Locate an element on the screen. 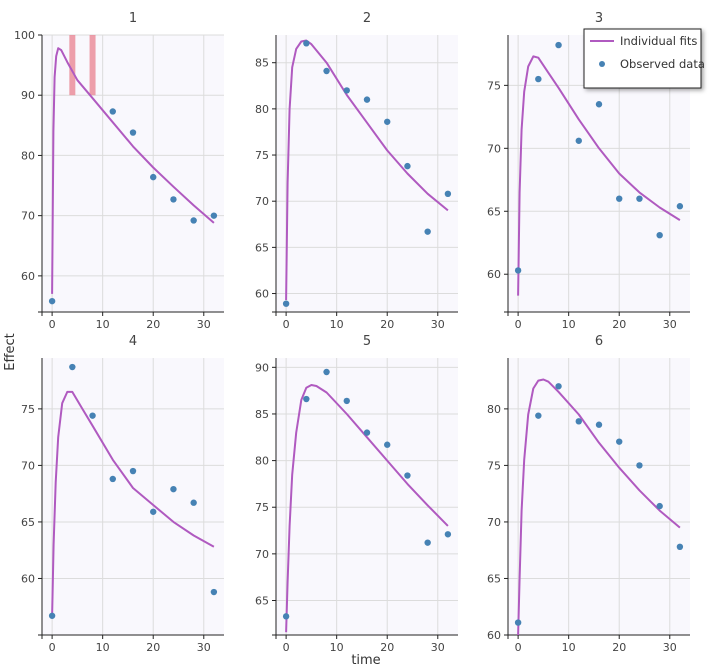  panel-6: 60 65 70 75 80 0 10 20 30 6 is located at coordinates (588, 494).